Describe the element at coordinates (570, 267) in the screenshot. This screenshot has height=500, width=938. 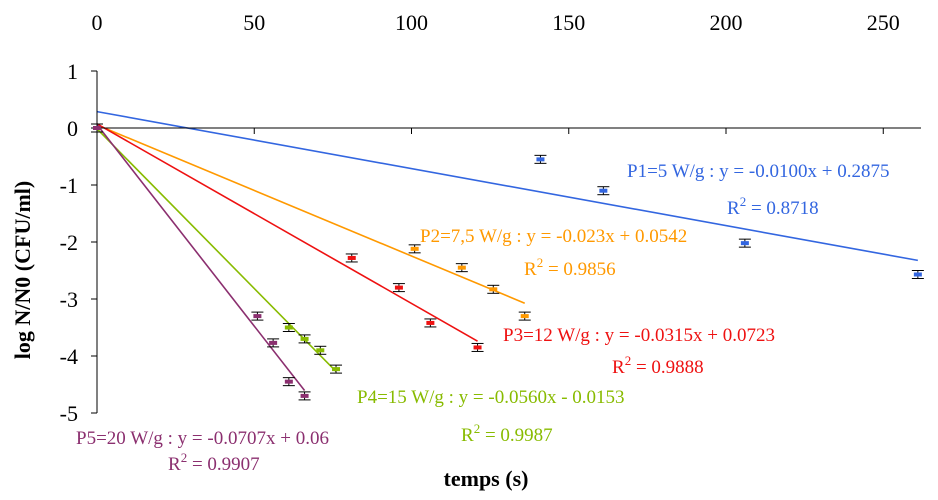
I see `p2-r2: R2 = 0.9856` at that location.